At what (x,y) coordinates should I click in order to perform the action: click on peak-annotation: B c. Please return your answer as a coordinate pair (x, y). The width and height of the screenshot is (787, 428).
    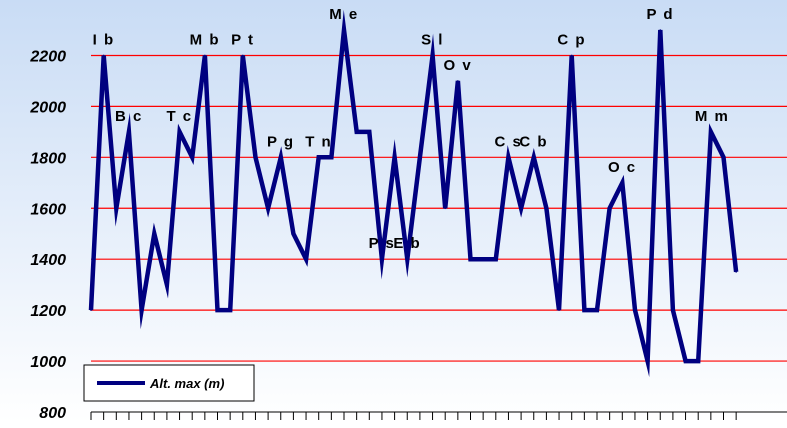
    Looking at the image, I should click on (129, 116).